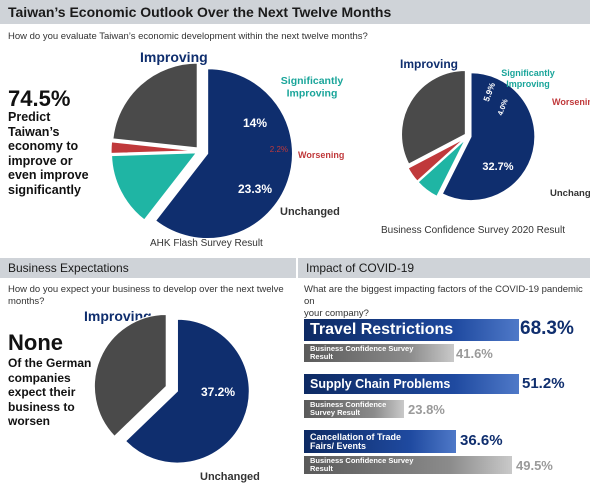  Describe the element at coordinates (39, 98) in the screenshot. I see `outlook-stat-value: 74.5%` at that location.